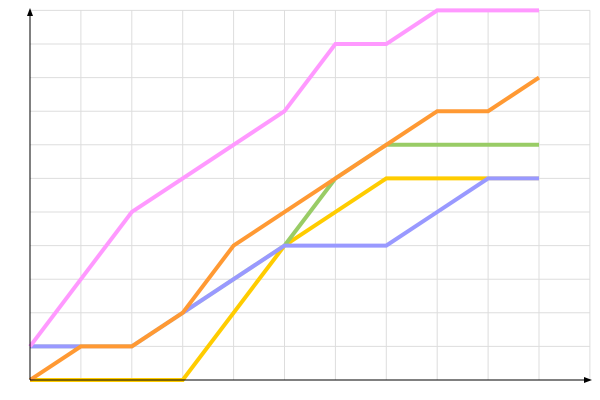 This screenshot has width=600, height=400. I want to click on x-axis-arrow-icon, so click(588, 380).